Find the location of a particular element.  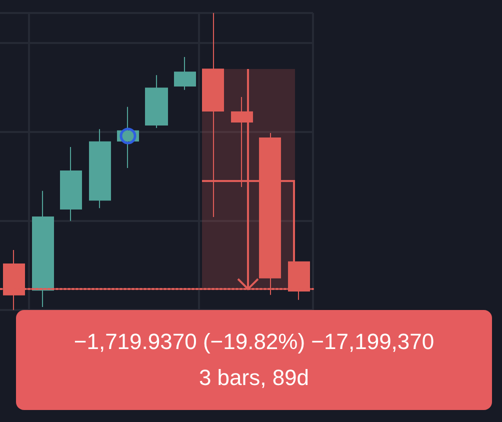

text: 3 bars, 89d is located at coordinates (254, 378).